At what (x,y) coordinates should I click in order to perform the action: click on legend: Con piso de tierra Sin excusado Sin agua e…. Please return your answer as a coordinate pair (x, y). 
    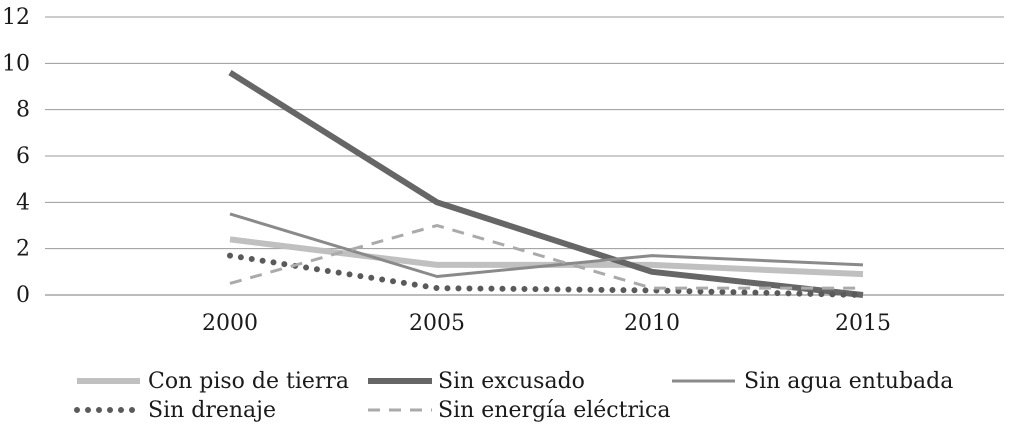
    Looking at the image, I should click on (513, 396).